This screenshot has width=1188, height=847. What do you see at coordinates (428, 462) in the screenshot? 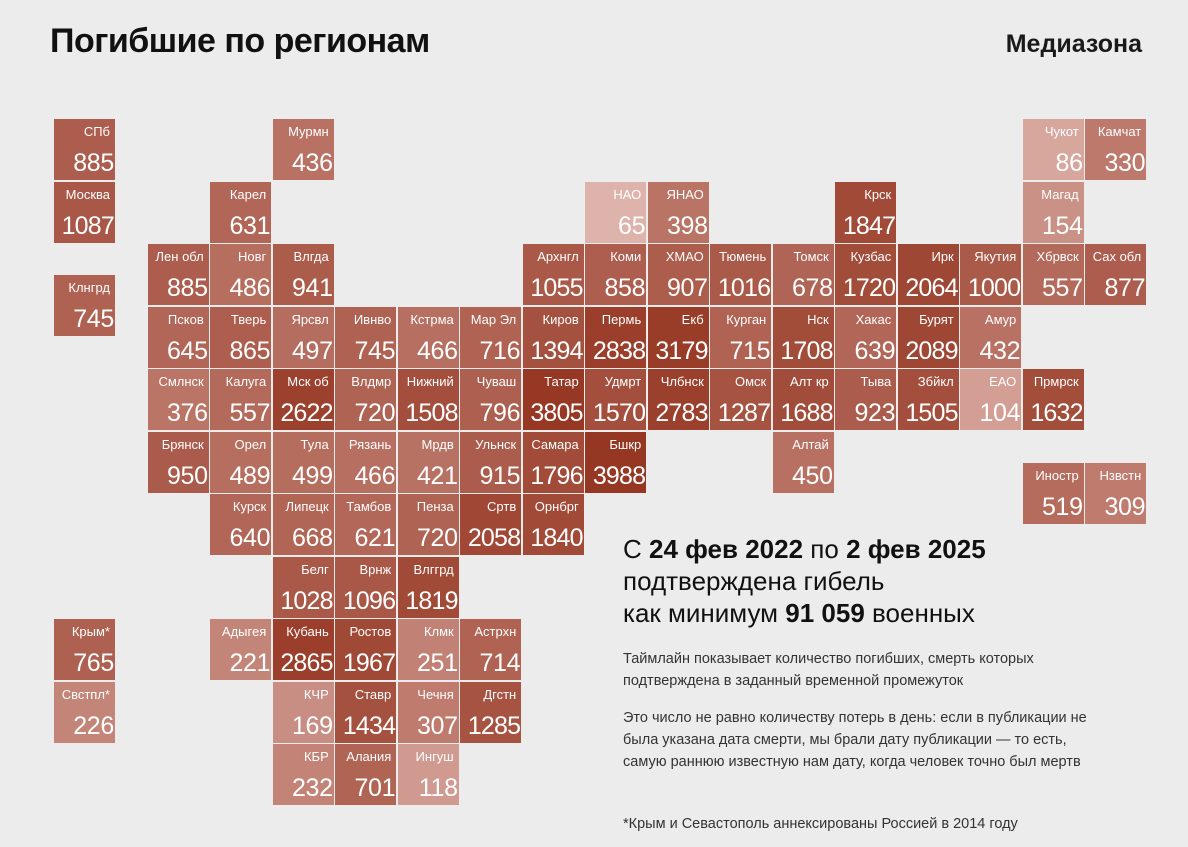
I see `region-tile: Мрдв 421` at bounding box center [428, 462].